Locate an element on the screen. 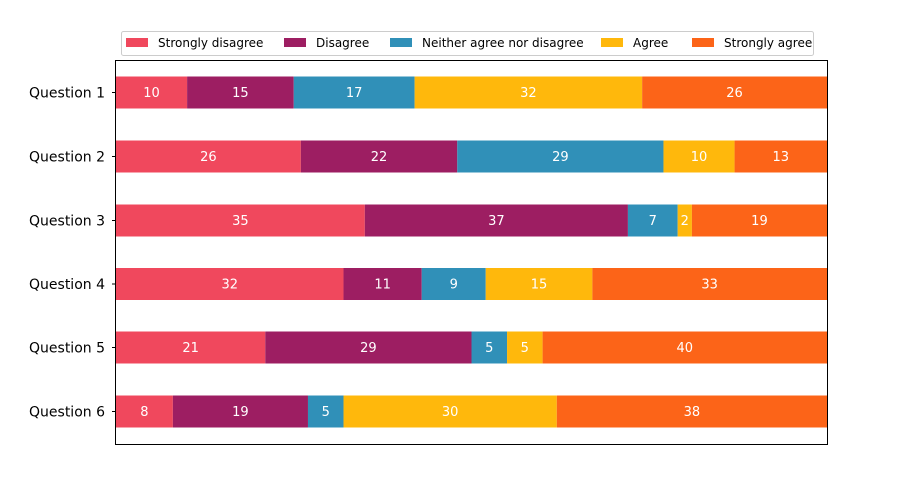 This screenshot has height=500, width=919. data-label: 22 is located at coordinates (379, 157).